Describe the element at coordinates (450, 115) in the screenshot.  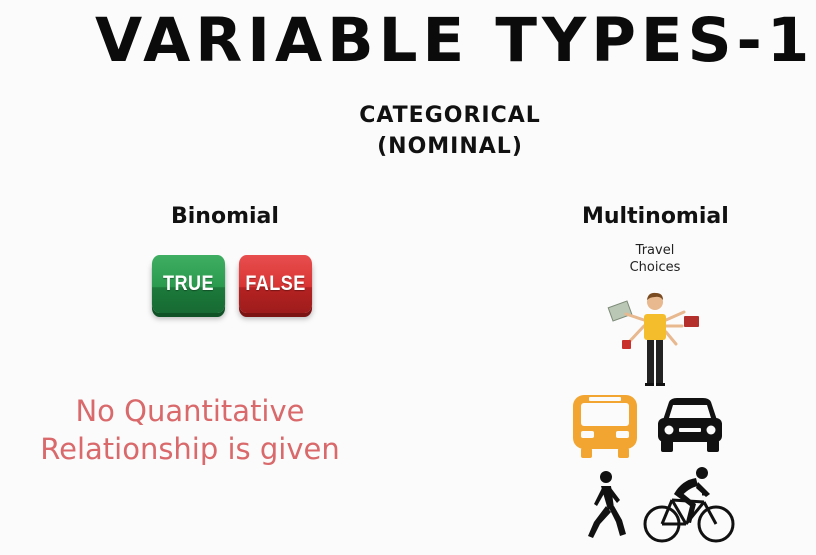
I see `subtitle-line-1: CATEGORICAL` at that location.